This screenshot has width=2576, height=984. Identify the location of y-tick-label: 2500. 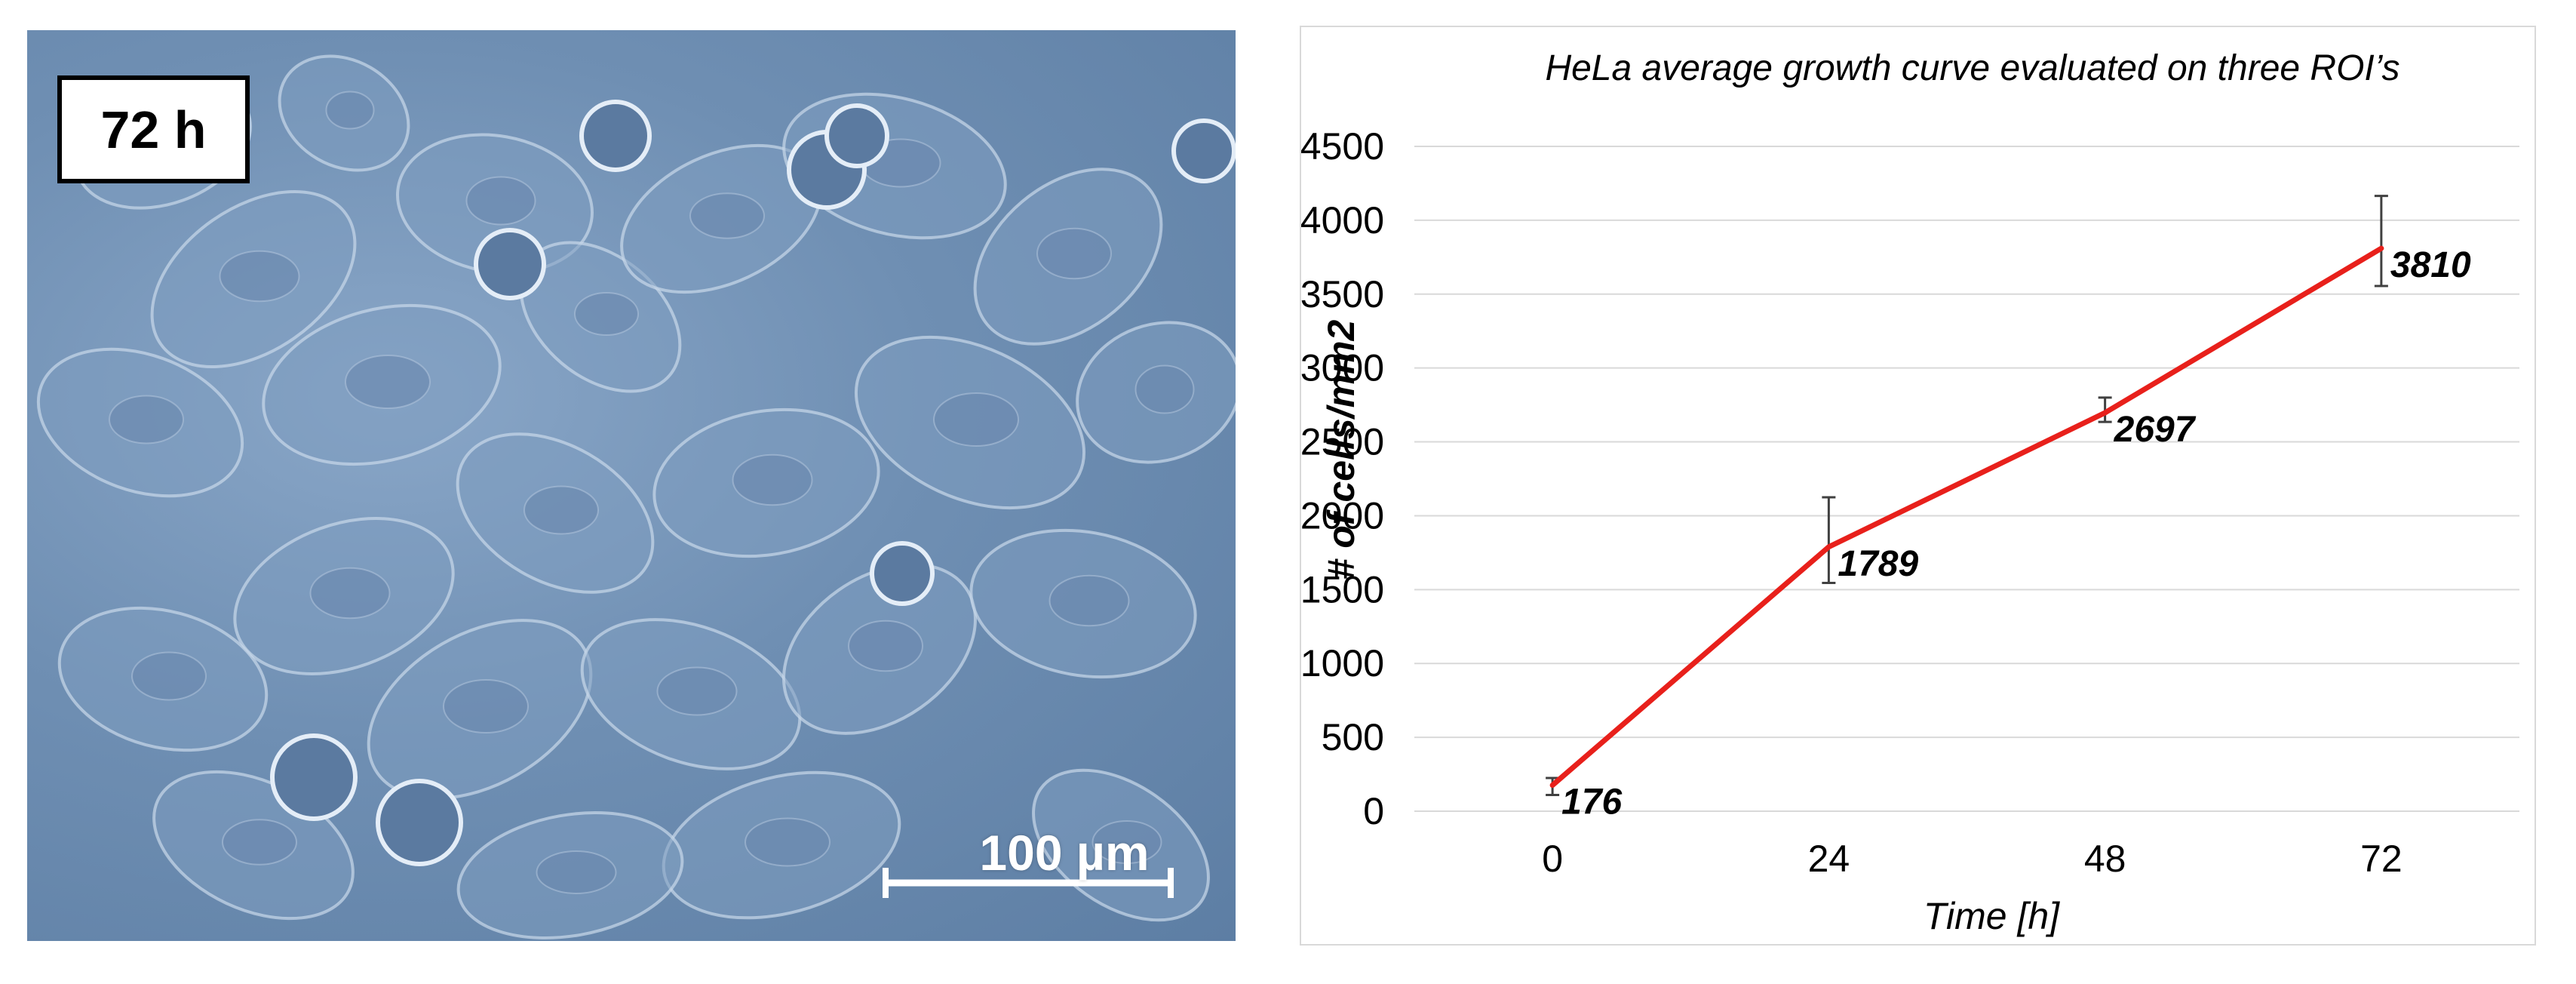
(1342, 442).